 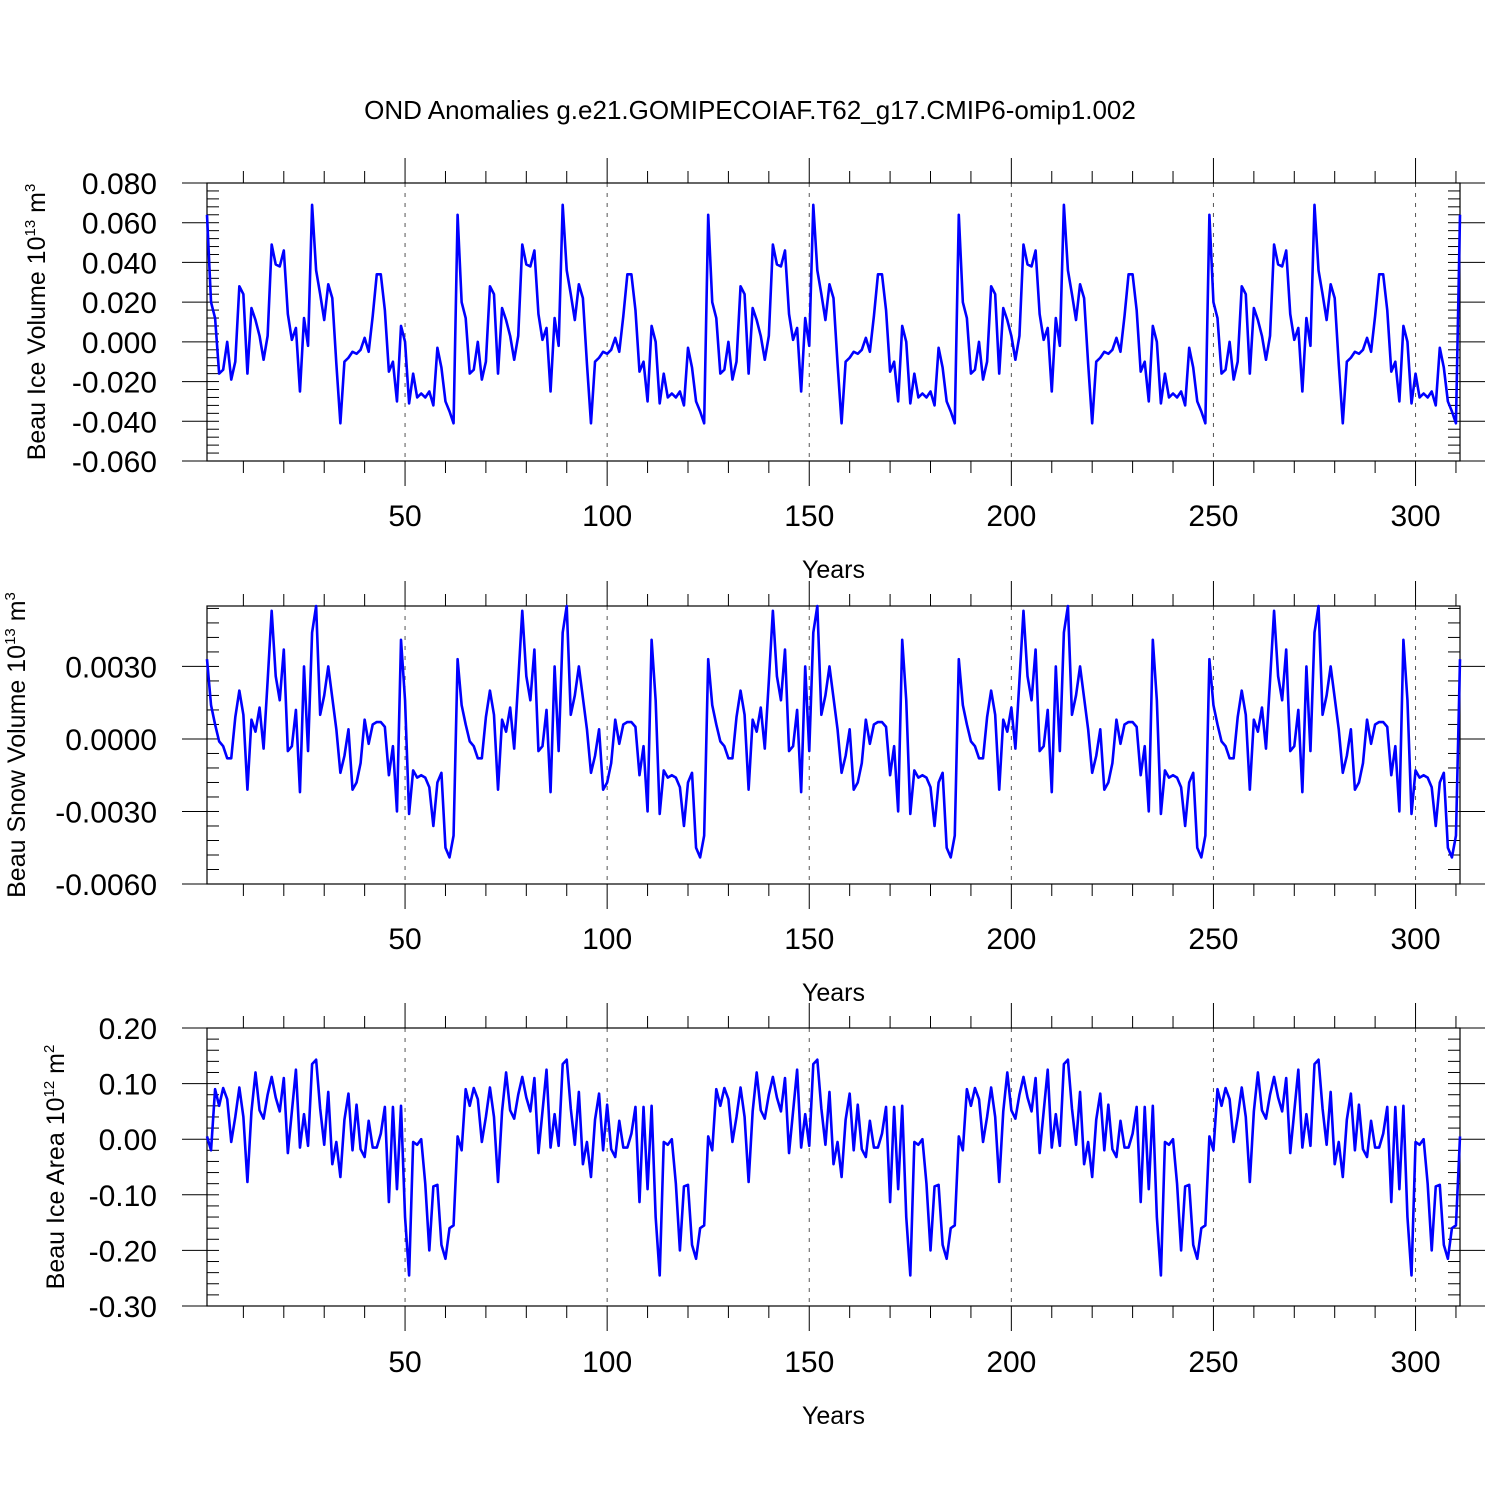 What do you see at coordinates (123, 1251) in the screenshot?
I see `y-tick-label: -0.20` at bounding box center [123, 1251].